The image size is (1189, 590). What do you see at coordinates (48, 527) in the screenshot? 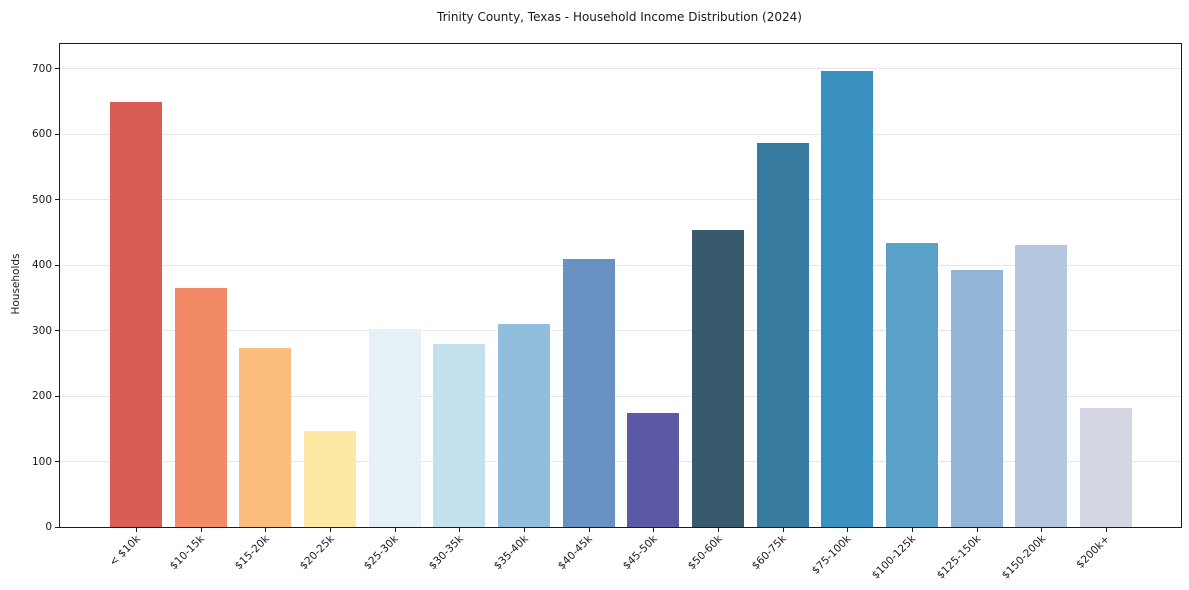
I see `y-tick-label: 0` at bounding box center [48, 527].